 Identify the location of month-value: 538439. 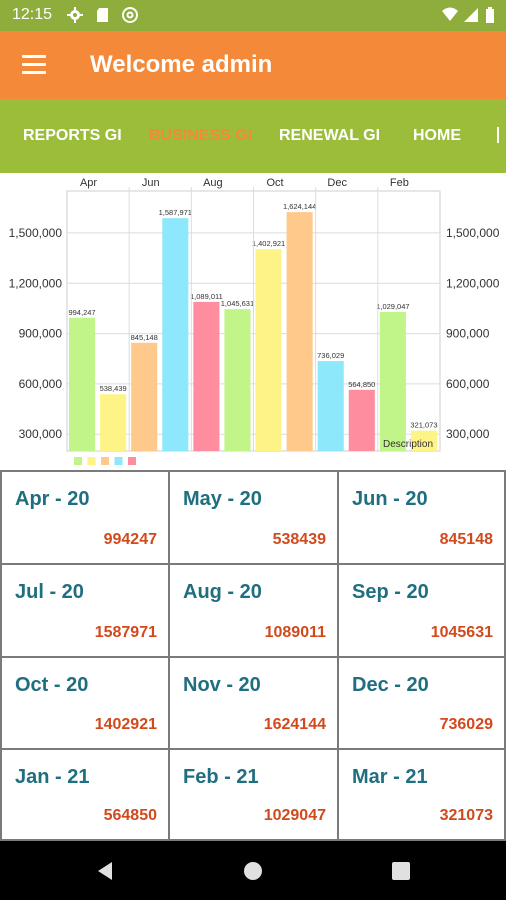
(299, 539).